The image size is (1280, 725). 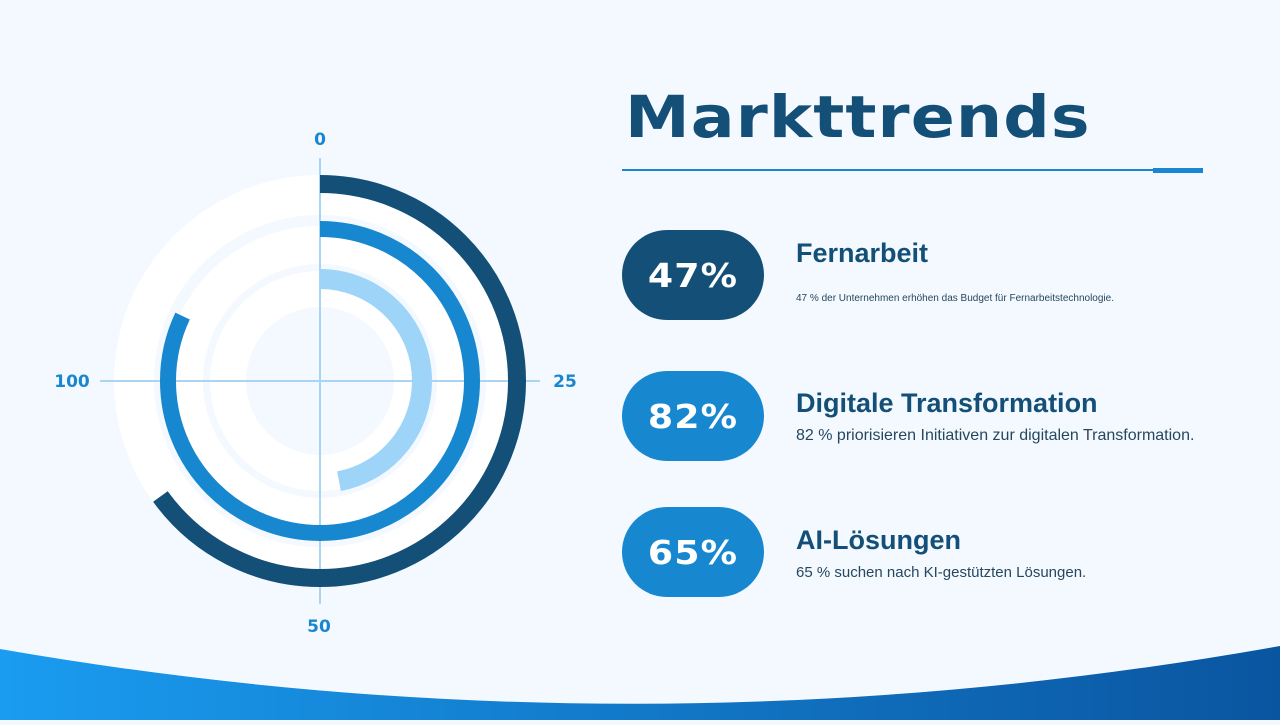 I want to click on axis-tick-0: 0, so click(x=320, y=140).